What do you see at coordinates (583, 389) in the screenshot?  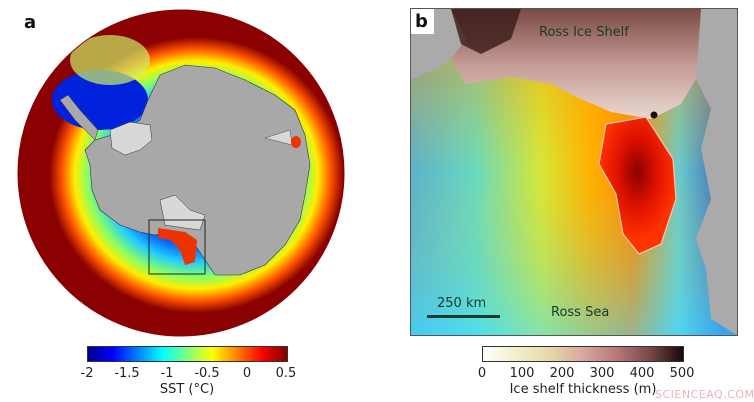 I see `ice-colorbar-title: Ice shelf thickness (m)` at bounding box center [583, 389].